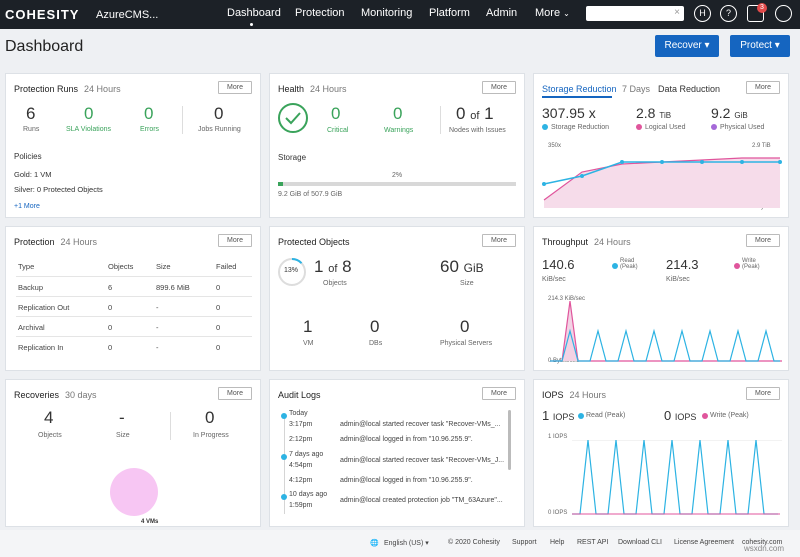 The width and height of the screenshot is (800, 557). What do you see at coordinates (755, 13) in the screenshot?
I see `alerts-bell-icon` at bounding box center [755, 13].